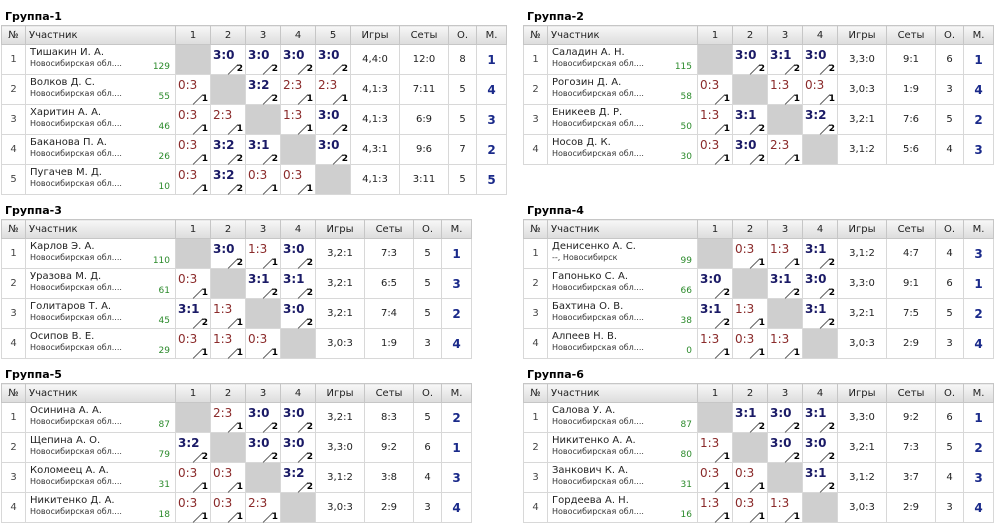 The height and width of the screenshot is (531, 1008). What do you see at coordinates (588, 52) in the screenshot?
I see `participant-name: Саладин А. Н.` at bounding box center [588, 52].